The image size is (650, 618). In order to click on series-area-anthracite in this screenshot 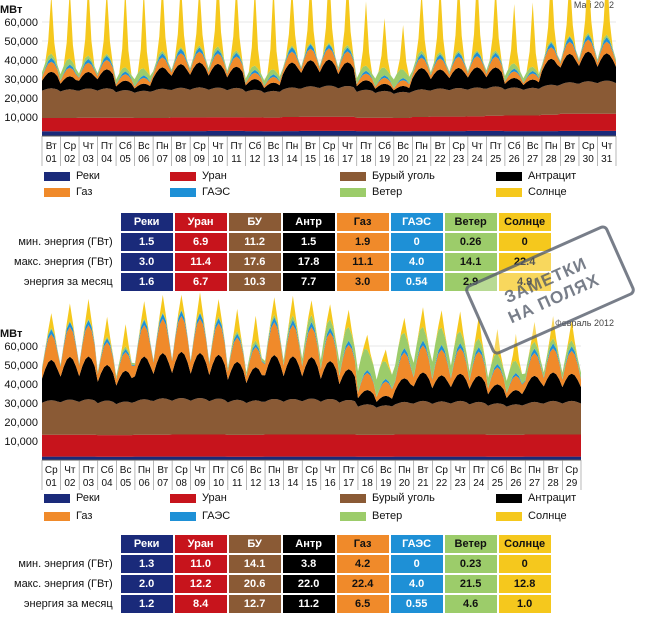, I will do `click(329, 72)`.